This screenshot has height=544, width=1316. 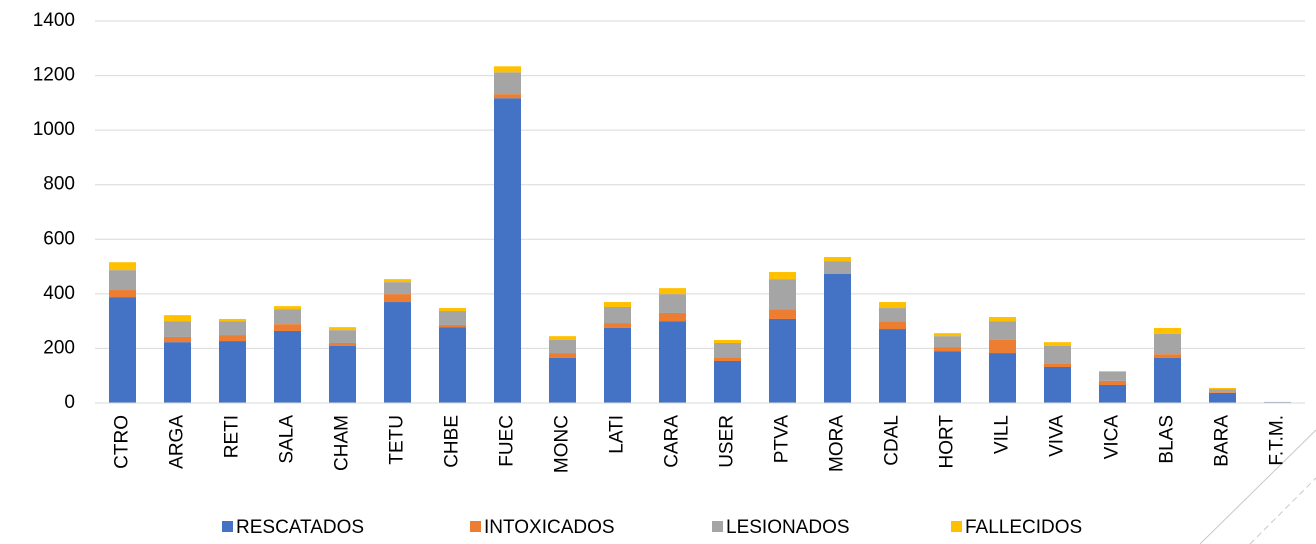 What do you see at coordinates (788, 527) in the screenshot?
I see `legend-label: LESIONADOS` at bounding box center [788, 527].